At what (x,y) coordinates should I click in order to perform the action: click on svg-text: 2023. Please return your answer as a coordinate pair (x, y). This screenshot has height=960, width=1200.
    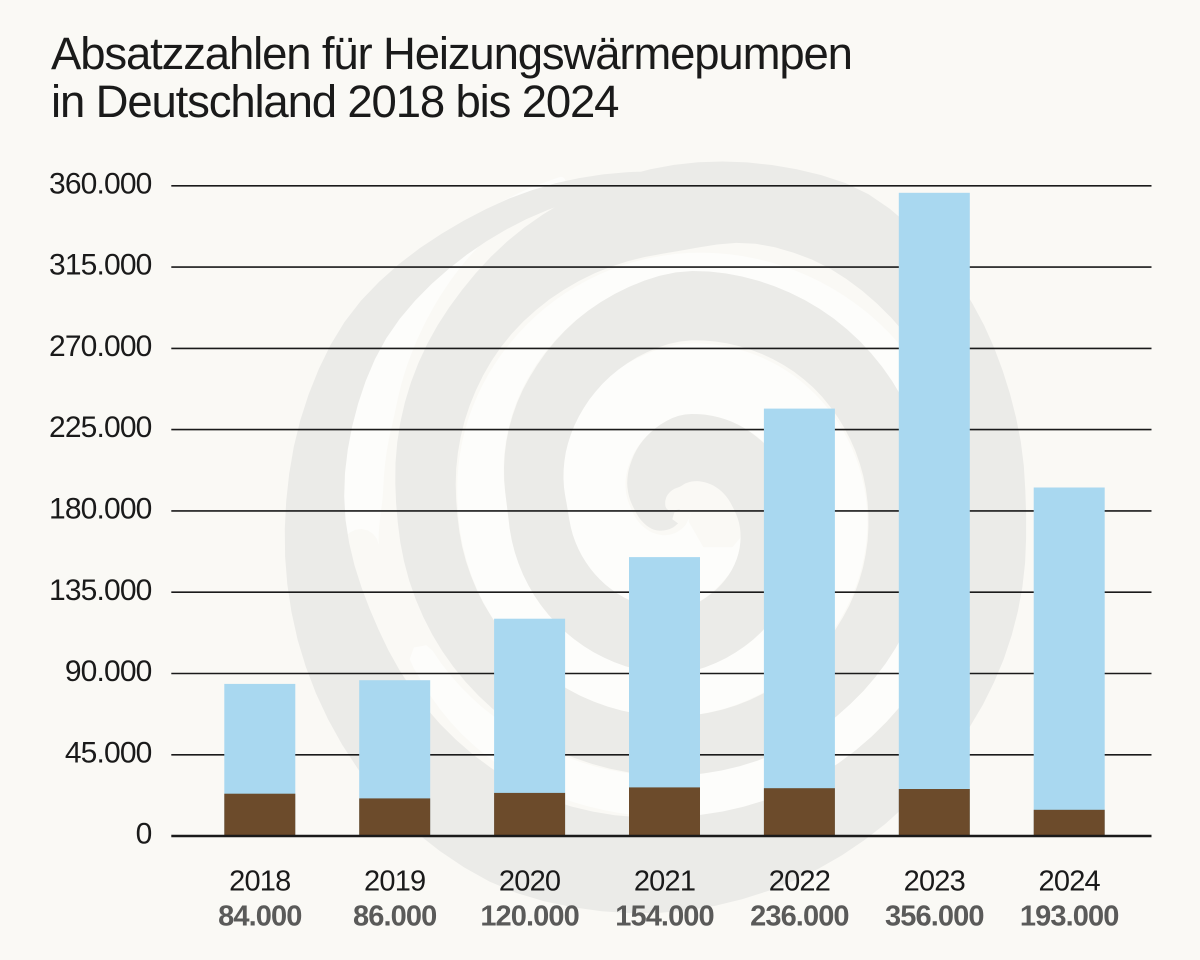
    Looking at the image, I should click on (934, 882).